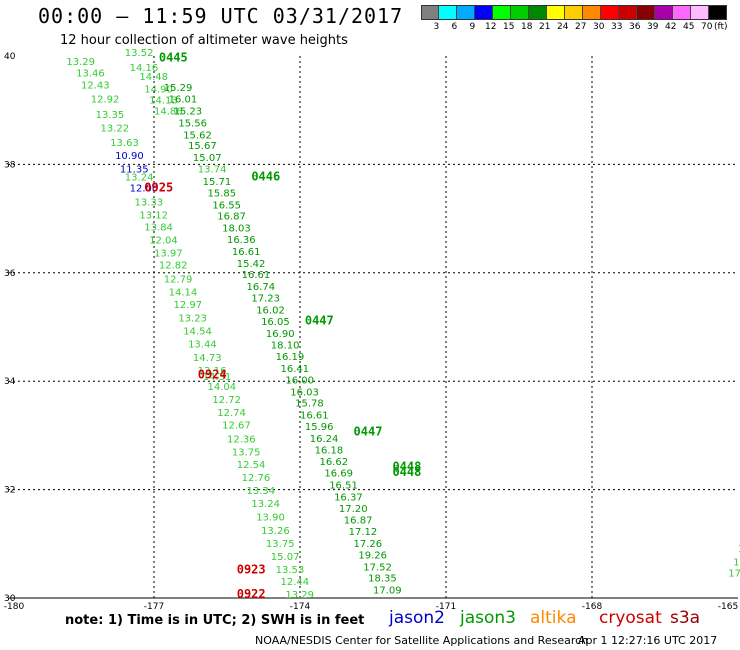 This screenshot has height=650, width=740. I want to click on wave-height-label: 16.00, so click(299, 380).